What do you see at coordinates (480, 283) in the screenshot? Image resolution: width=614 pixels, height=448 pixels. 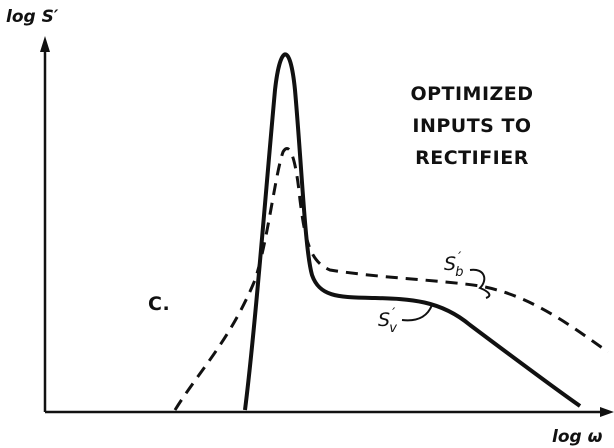 I see `leader-b` at bounding box center [480, 283].